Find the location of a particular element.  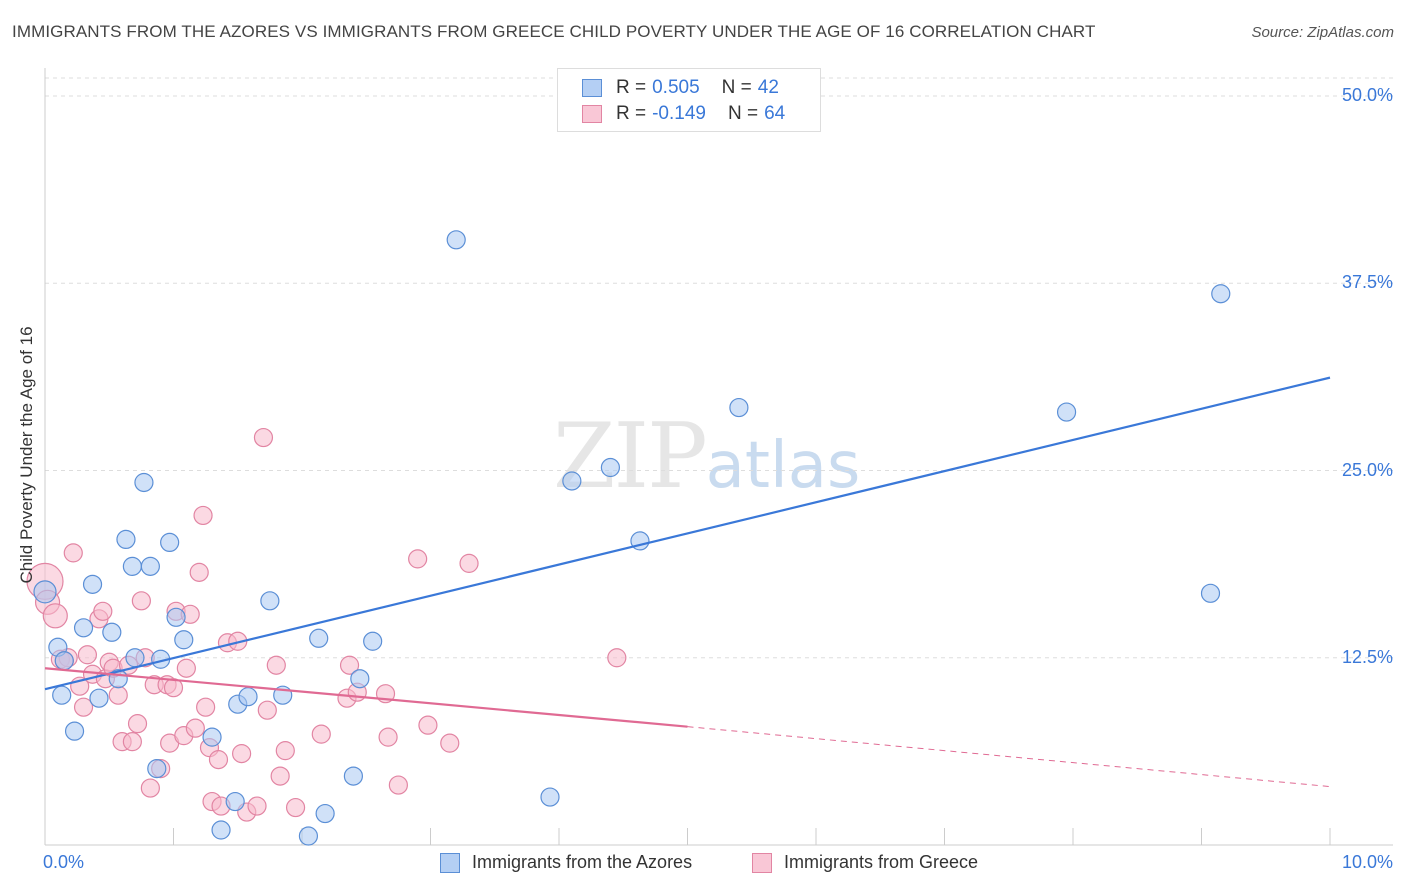

y-tick-label: 50.0% is located at coordinates (1367, 95).